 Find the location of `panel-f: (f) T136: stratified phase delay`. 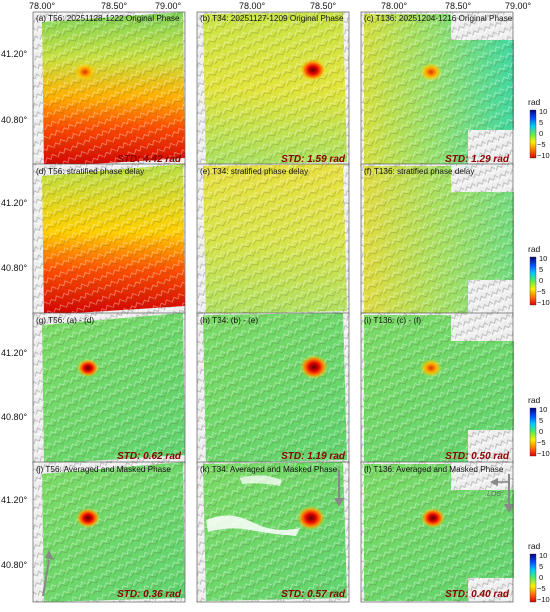

panel-f: (f) T136: stratified phase delay is located at coordinates (437, 239).